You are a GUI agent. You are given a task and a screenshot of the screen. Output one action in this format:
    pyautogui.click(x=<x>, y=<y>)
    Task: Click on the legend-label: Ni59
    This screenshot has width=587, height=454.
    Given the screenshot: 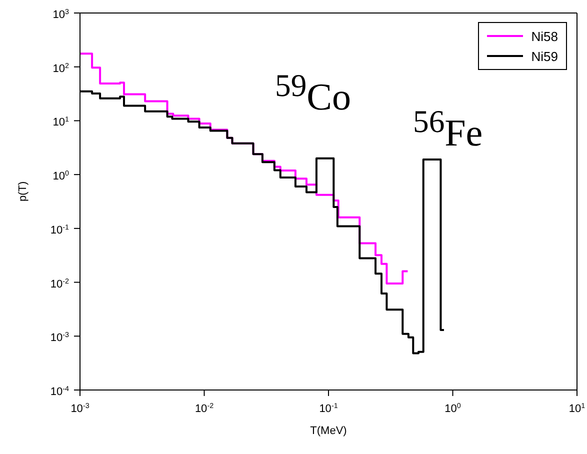 What is the action you would take?
    pyautogui.click(x=544, y=56)
    